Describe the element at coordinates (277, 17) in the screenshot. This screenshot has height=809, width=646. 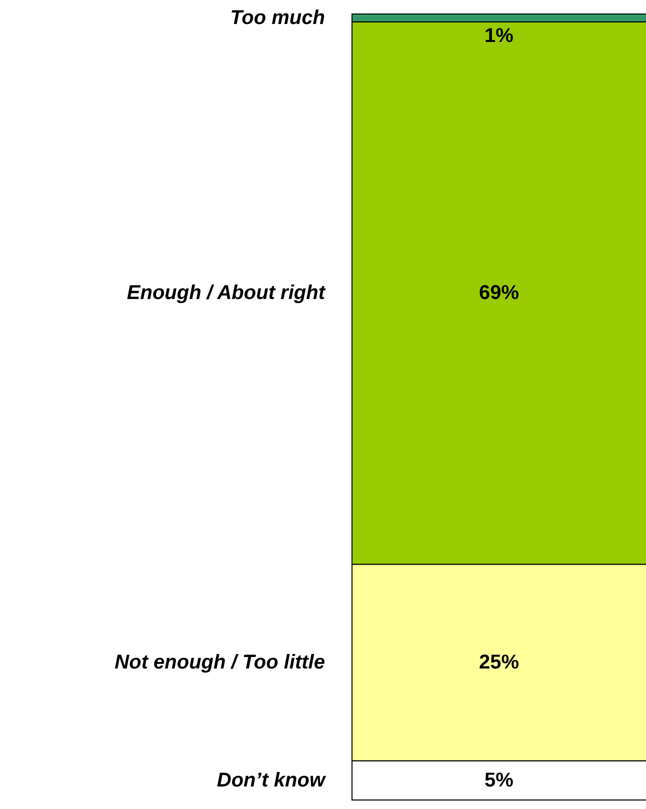
I see `series-label: Too much` at that location.